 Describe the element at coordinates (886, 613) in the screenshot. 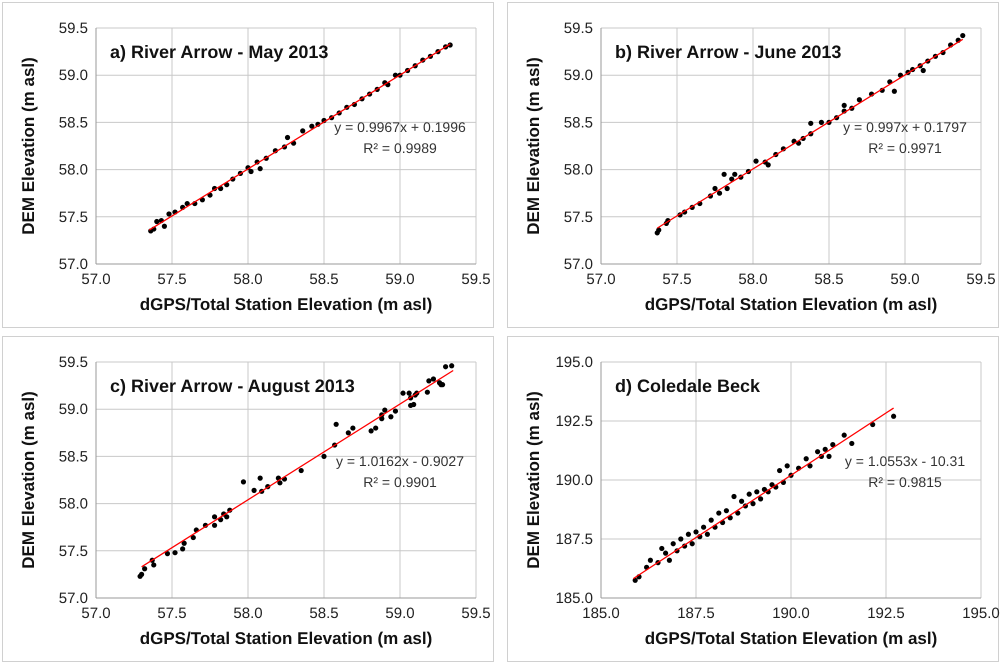

I see `x-tick-label: 192.5` at that location.